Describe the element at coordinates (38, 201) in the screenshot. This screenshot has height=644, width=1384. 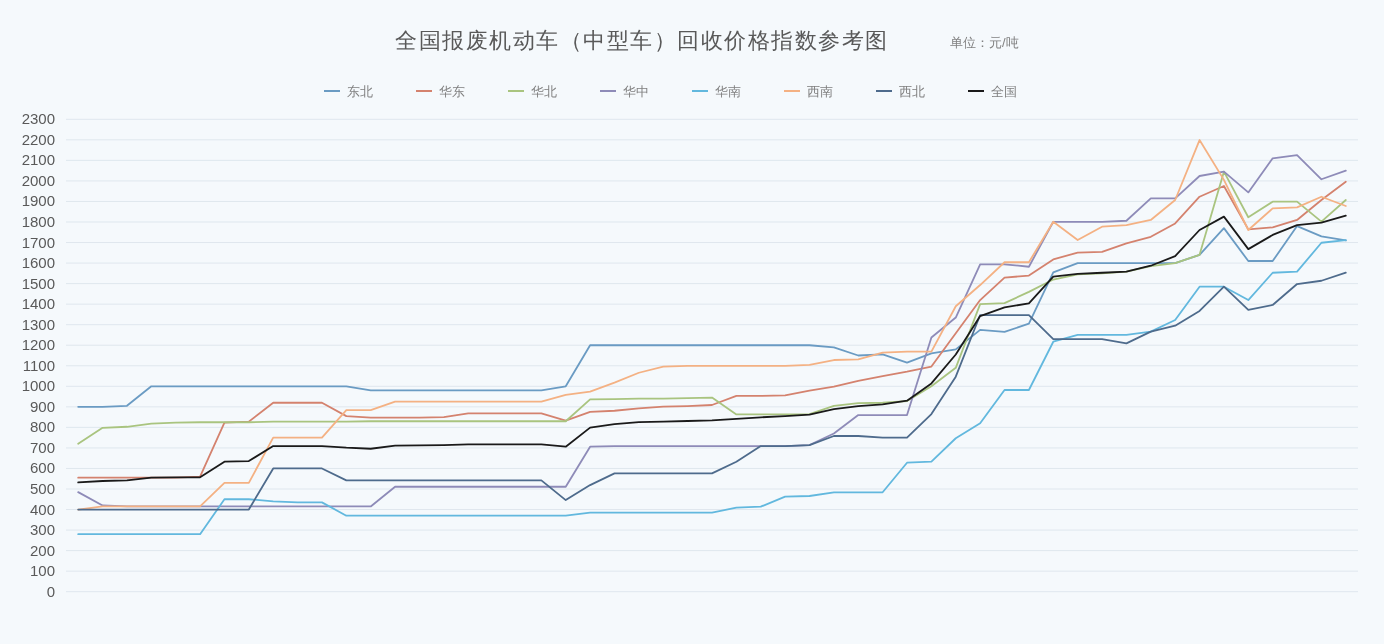
I see `y-tick-label: 1900` at that location.